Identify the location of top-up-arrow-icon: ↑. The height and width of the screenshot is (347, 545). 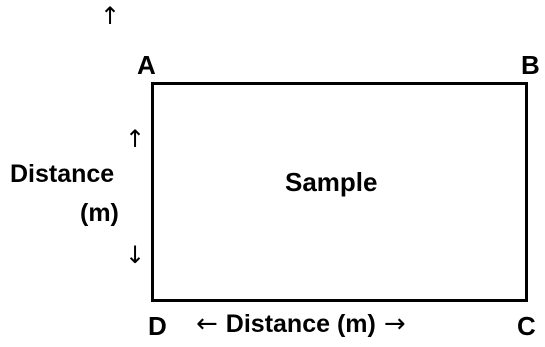
(110, 16).